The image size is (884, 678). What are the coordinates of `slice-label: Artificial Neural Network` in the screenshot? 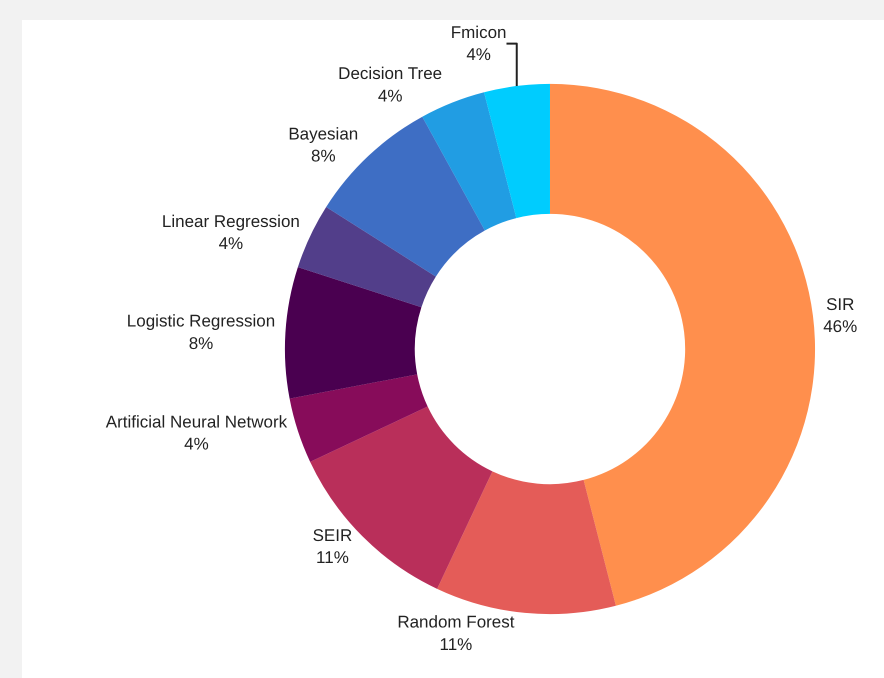 It's located at (197, 422).